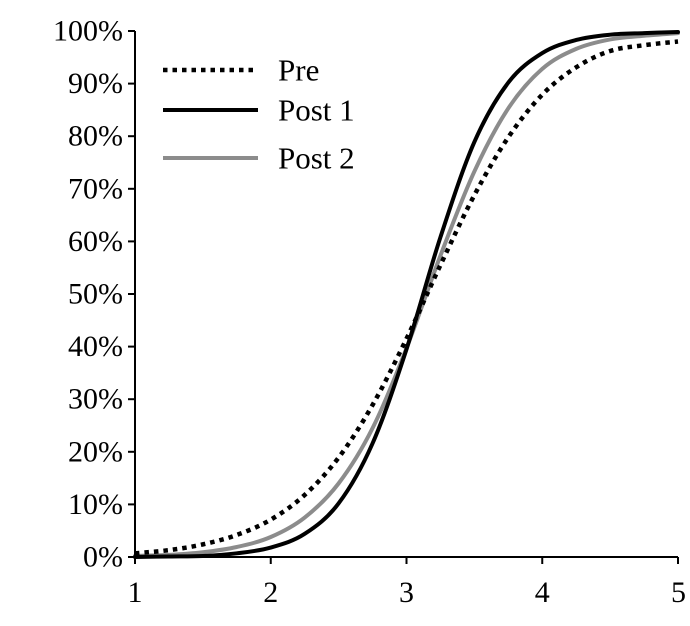 The image size is (690, 626). I want to click on y-tick-label: 60%, so click(95, 241).